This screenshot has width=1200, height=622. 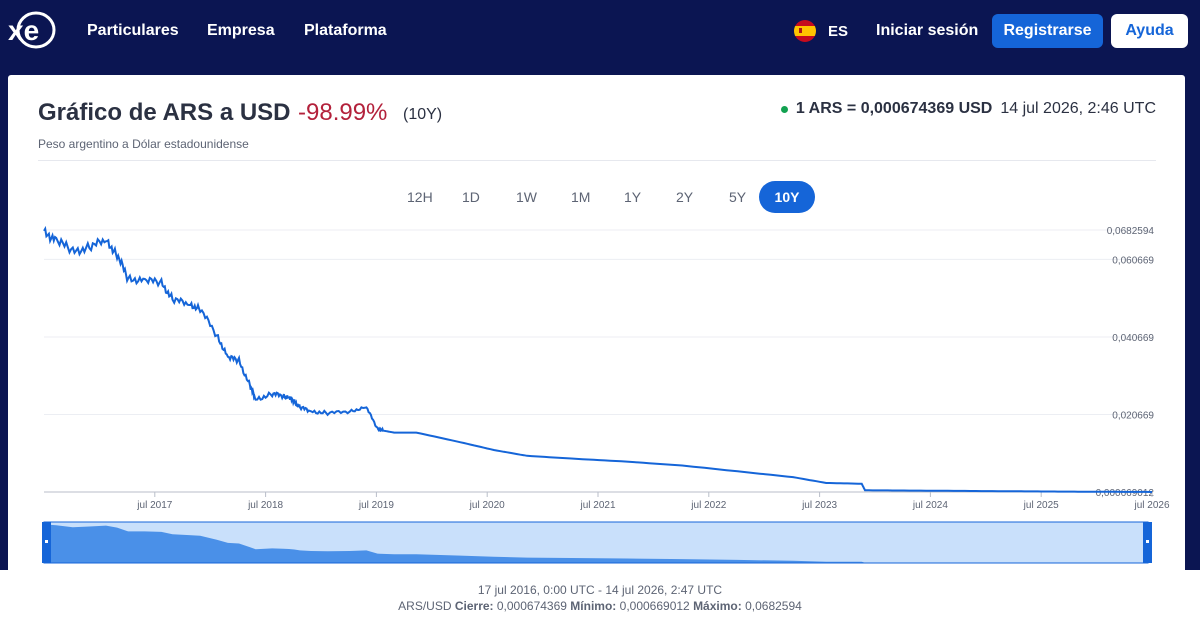 I want to click on range-10y: 10Y, so click(x=787, y=197).